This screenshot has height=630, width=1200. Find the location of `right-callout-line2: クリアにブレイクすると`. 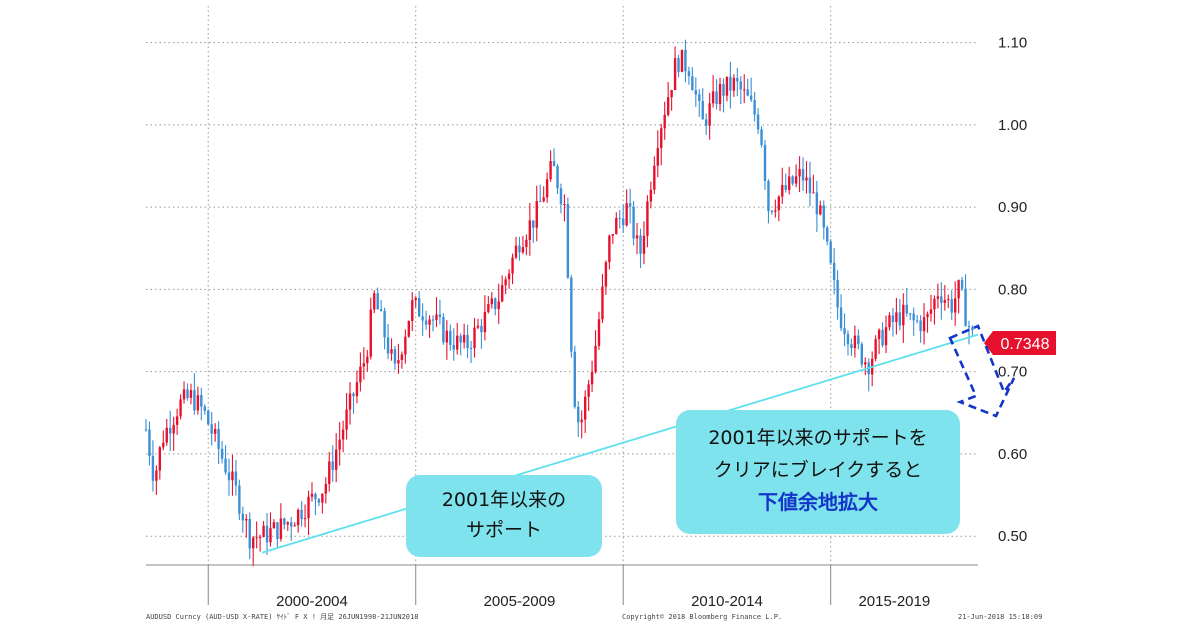

right-callout-line2: クリアにブレイクすると is located at coordinates (818, 470).